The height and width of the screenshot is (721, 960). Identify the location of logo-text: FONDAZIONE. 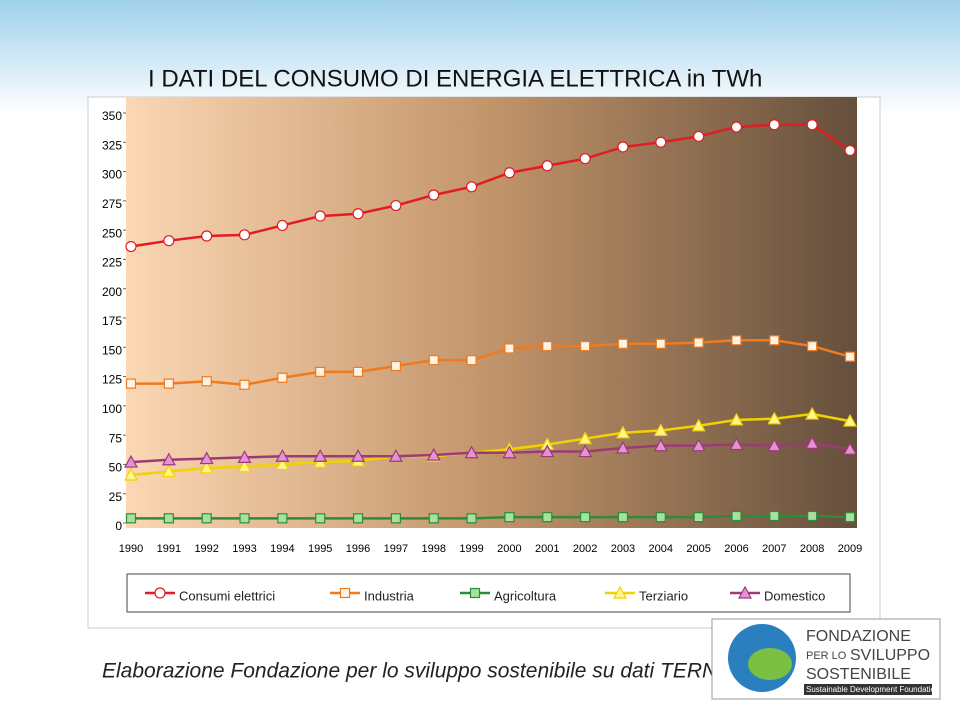
(858, 636).